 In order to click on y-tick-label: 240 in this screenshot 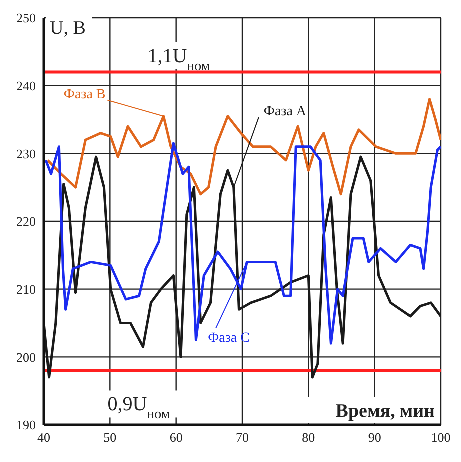, I will do `click(26, 86)`.